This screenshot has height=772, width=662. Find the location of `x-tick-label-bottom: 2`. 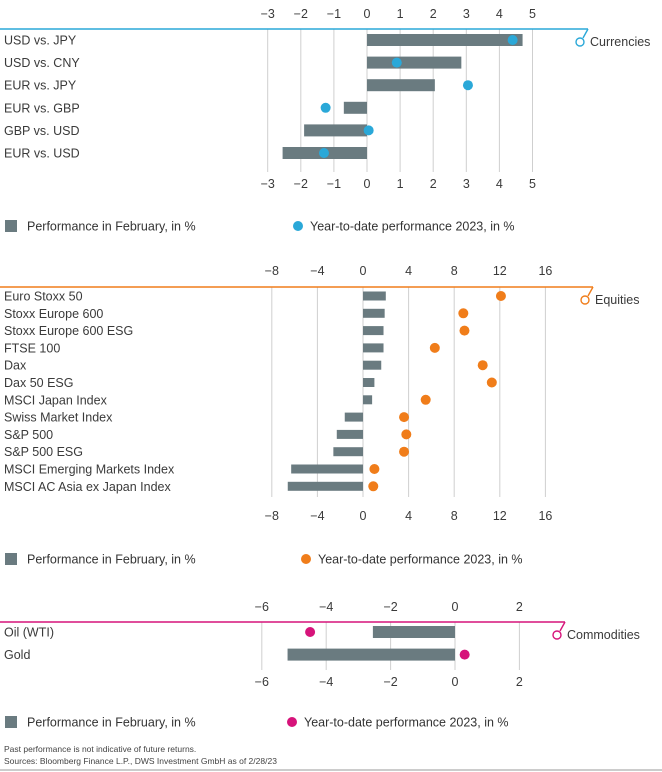

x-tick-label-bottom: 2 is located at coordinates (519, 682).